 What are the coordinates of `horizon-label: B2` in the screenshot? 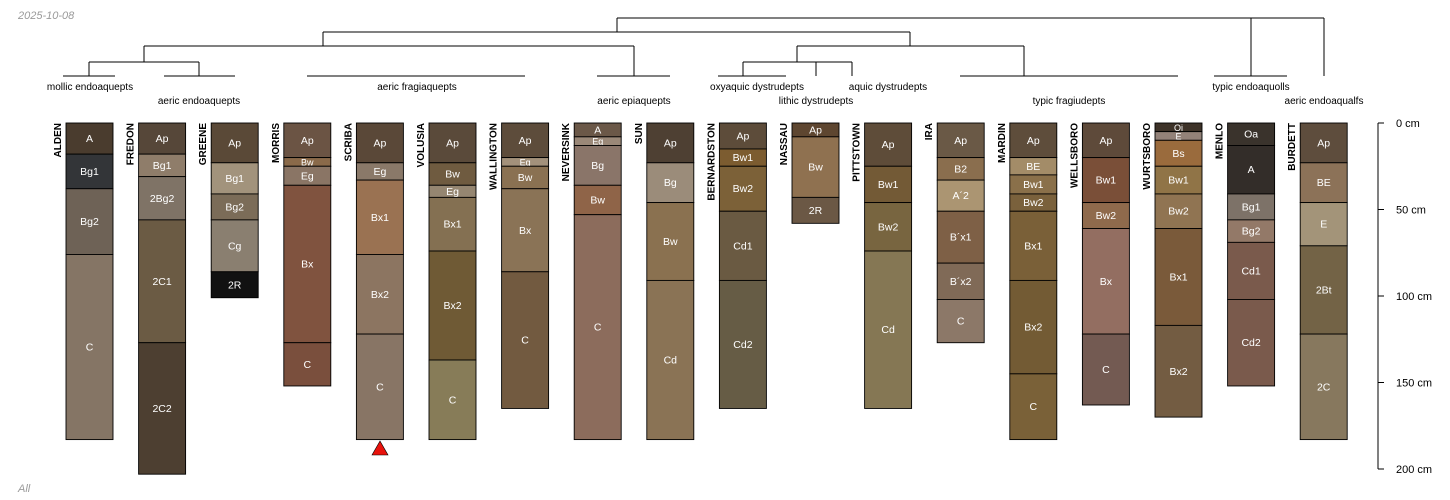 It's located at (960, 169).